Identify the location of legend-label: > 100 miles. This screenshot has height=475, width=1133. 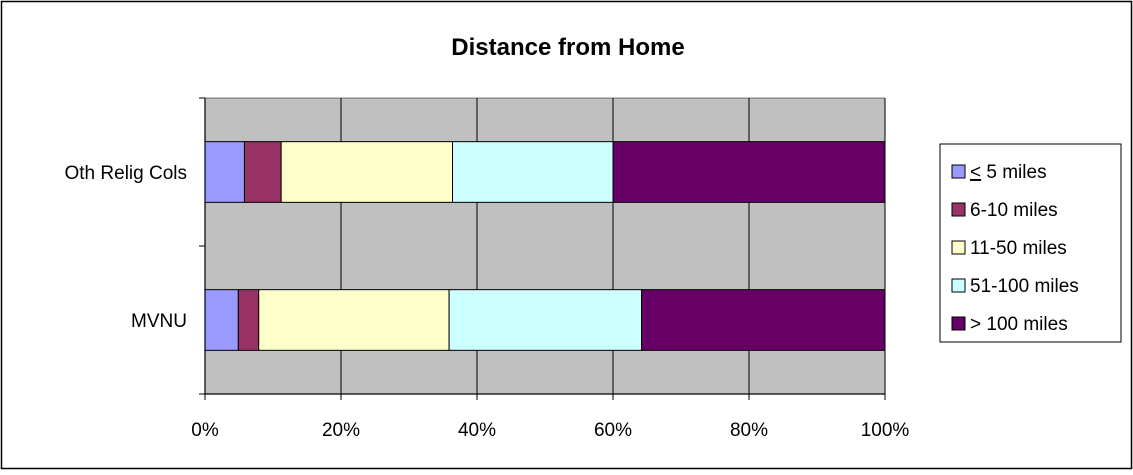
(1019, 324).